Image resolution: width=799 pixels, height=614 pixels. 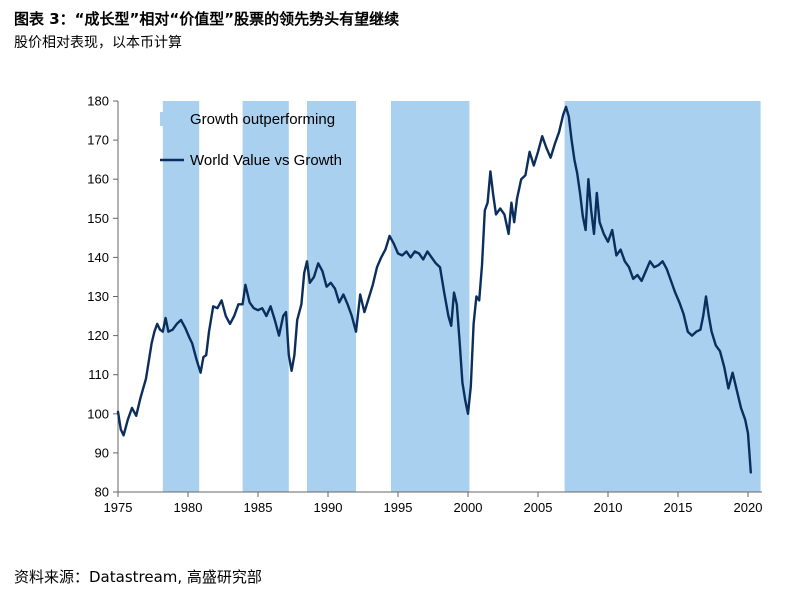 What do you see at coordinates (262, 119) in the screenshot?
I see `legend-label-shade: Growth outperforming` at bounding box center [262, 119].